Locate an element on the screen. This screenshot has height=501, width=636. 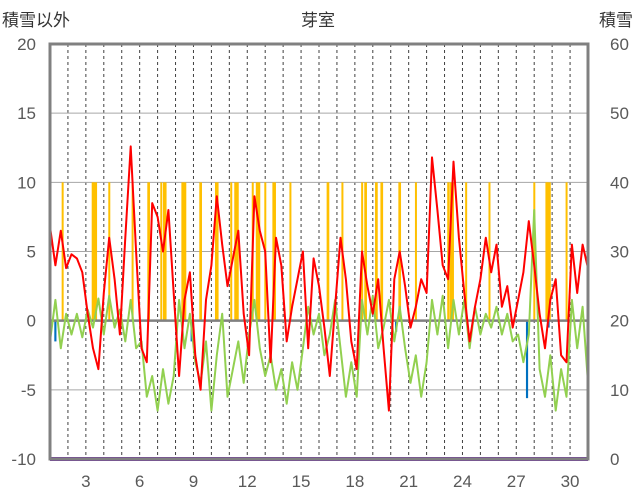
y-left-tick-label: 15 is located at coordinates (26, 113).